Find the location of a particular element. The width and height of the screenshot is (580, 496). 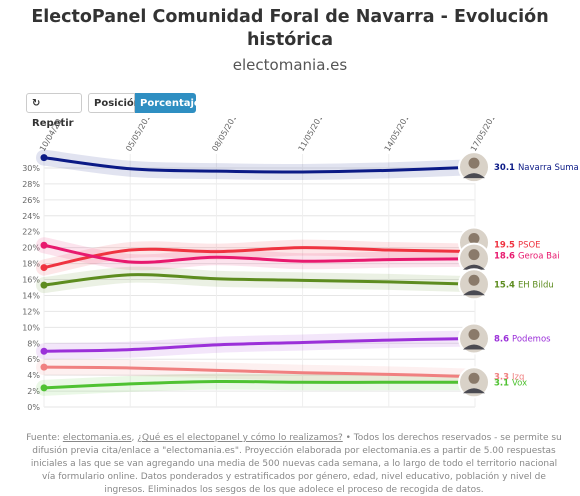

position-toggle-button: Posición is located at coordinates (114, 103).